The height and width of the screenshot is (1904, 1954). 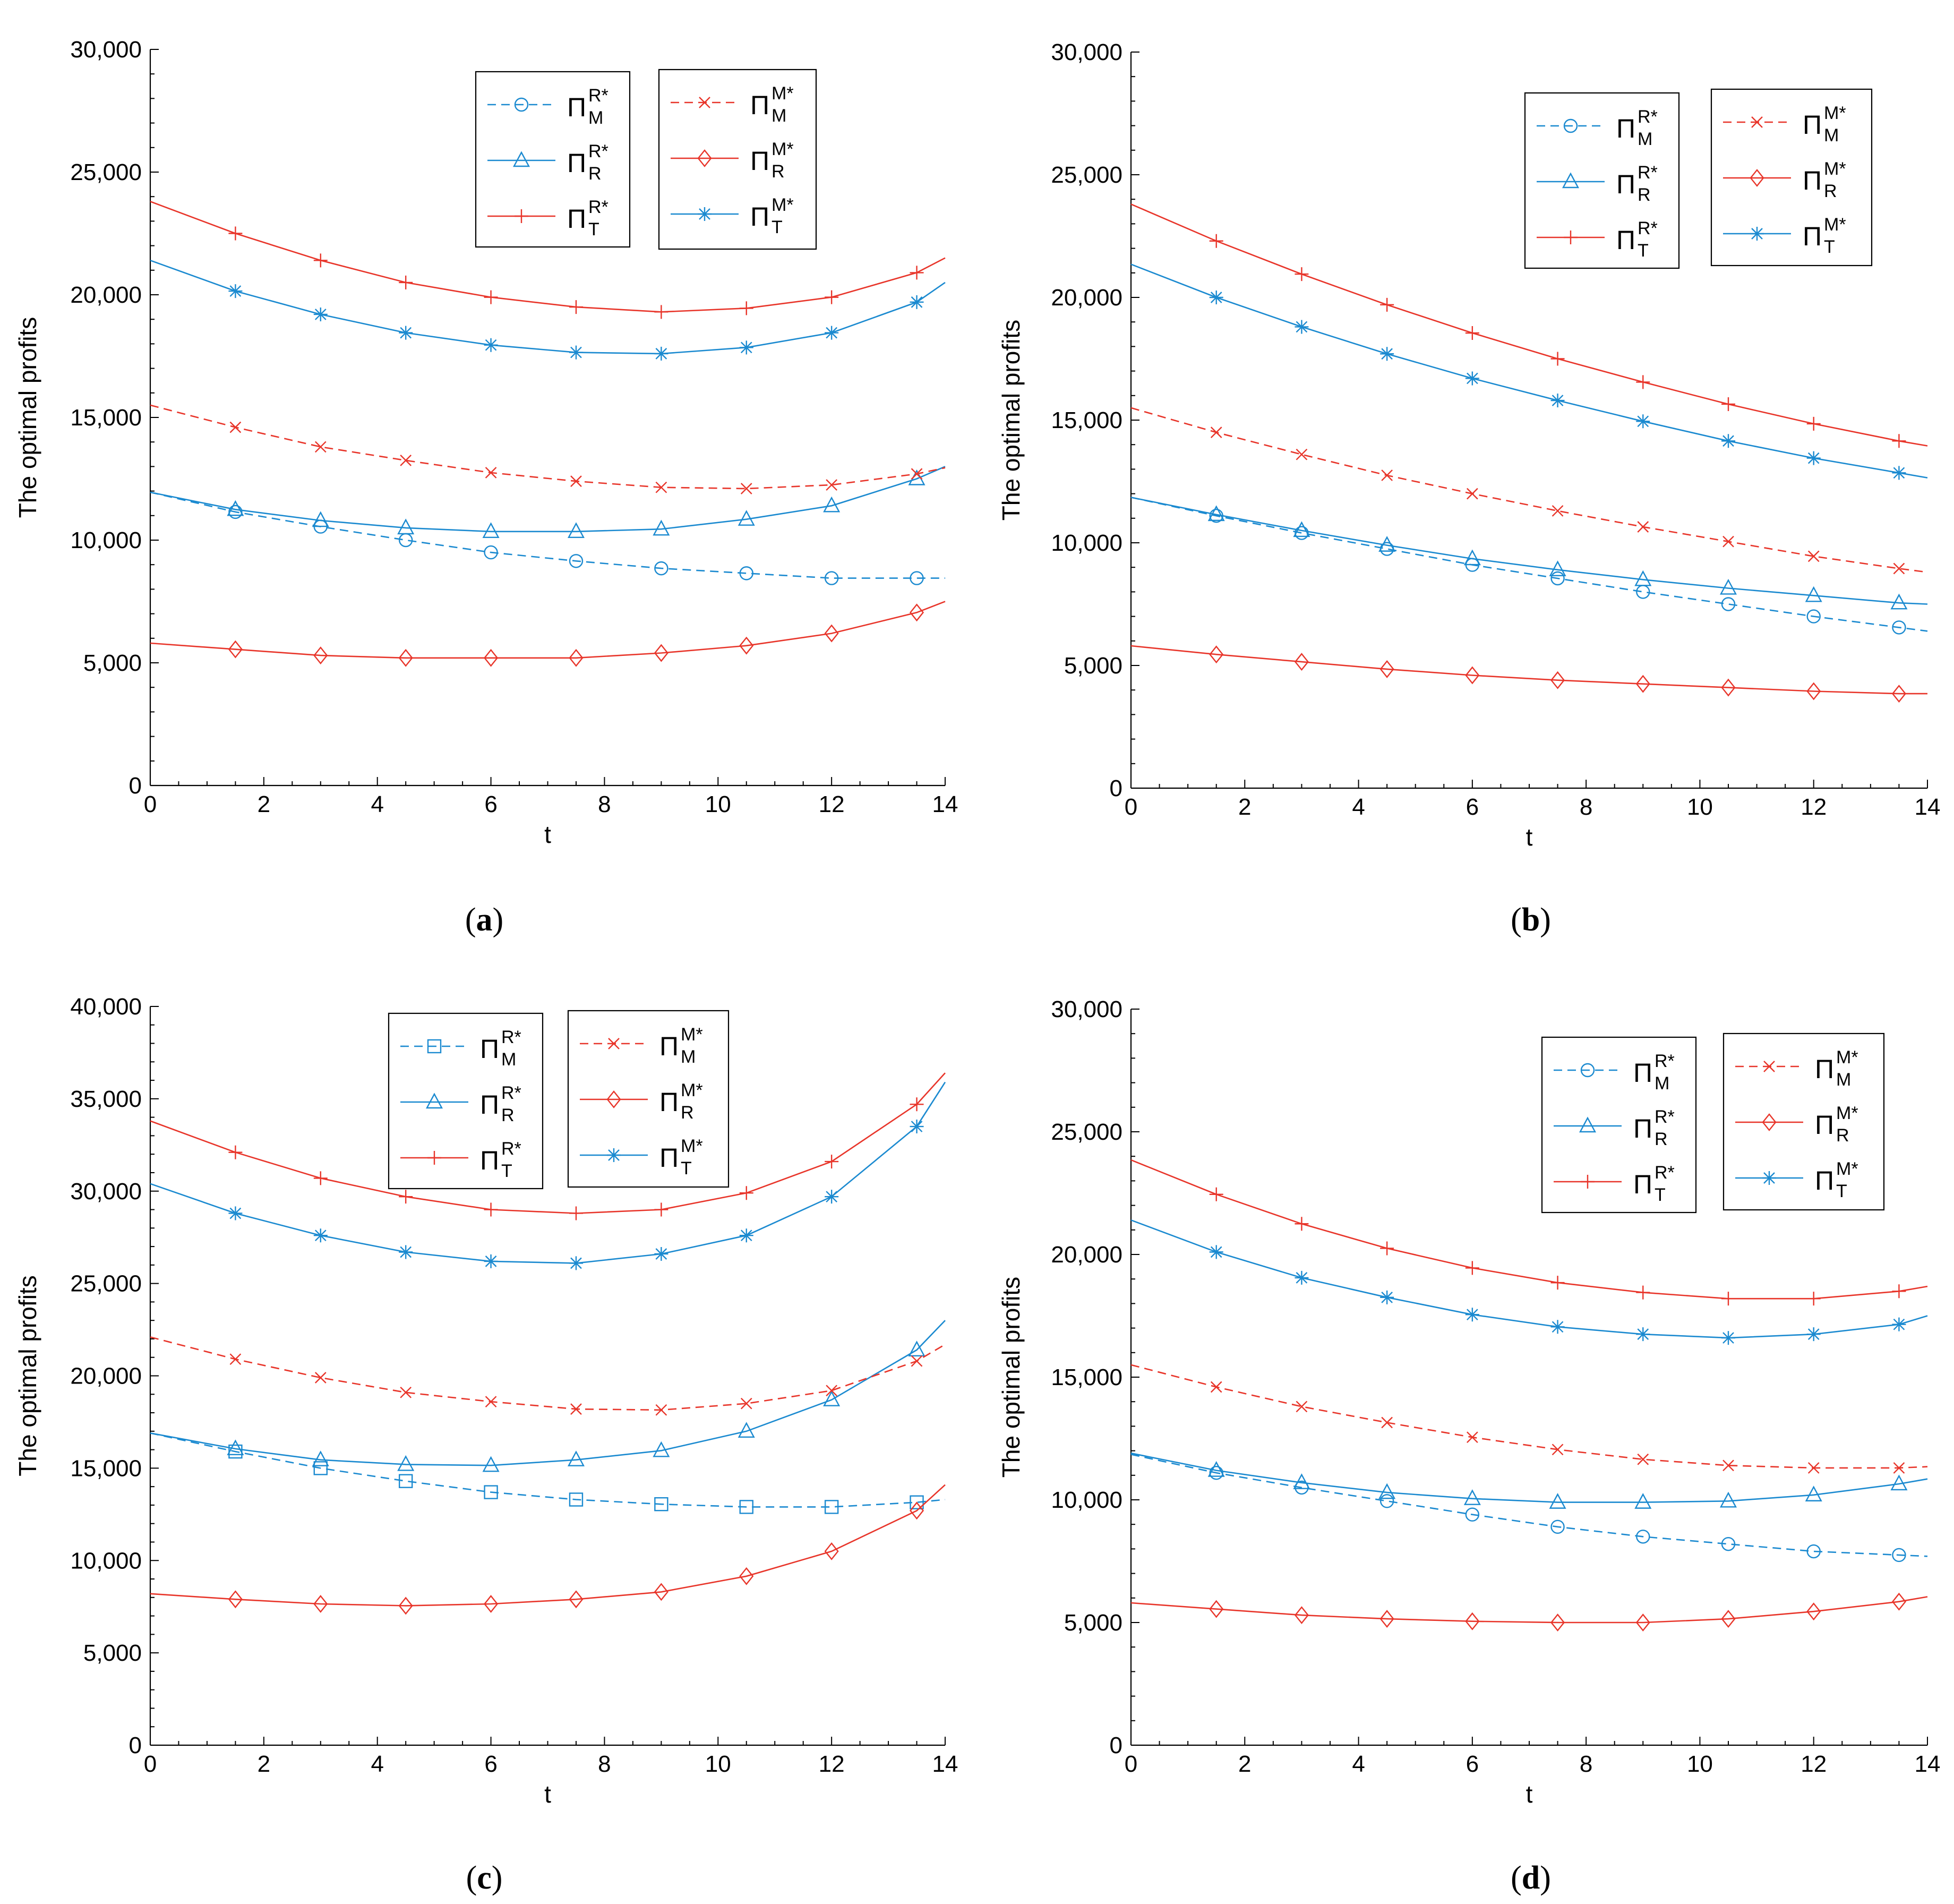 I want to click on panel-caption: (a), so click(x=484, y=920).